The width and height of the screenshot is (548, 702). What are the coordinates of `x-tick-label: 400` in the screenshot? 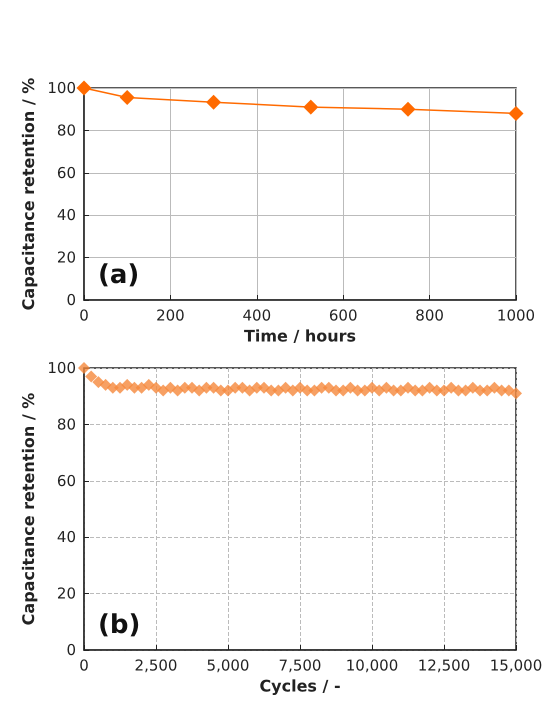 It's located at (257, 315).